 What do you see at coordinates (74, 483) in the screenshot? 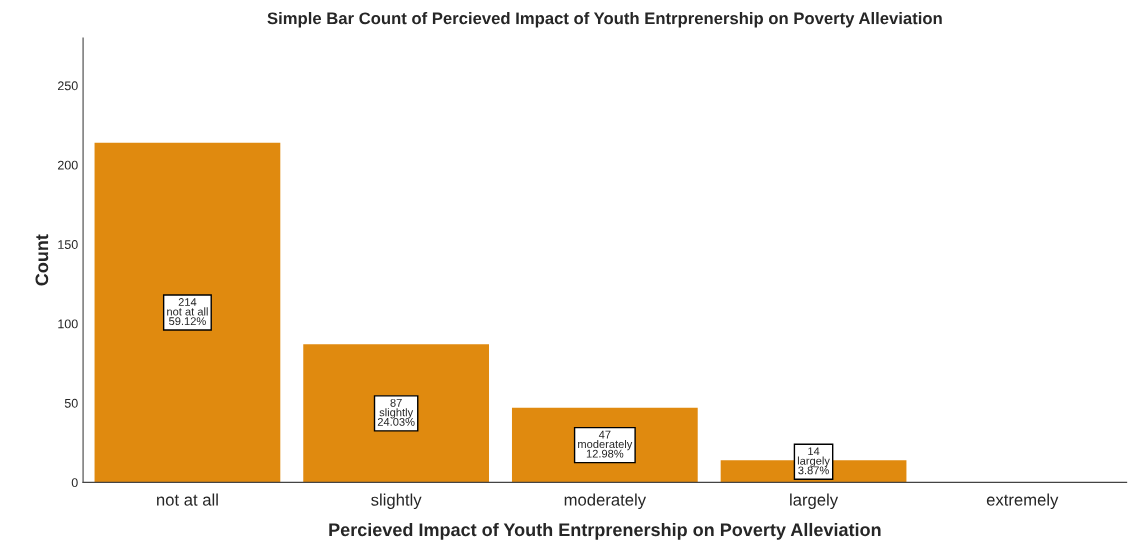
I see `y-tick-label: 0` at bounding box center [74, 483].